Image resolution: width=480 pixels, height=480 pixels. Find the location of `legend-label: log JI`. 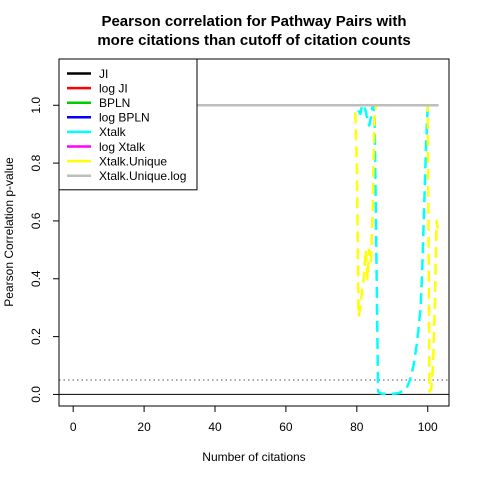

legend-label: log JI is located at coordinates (113, 88).